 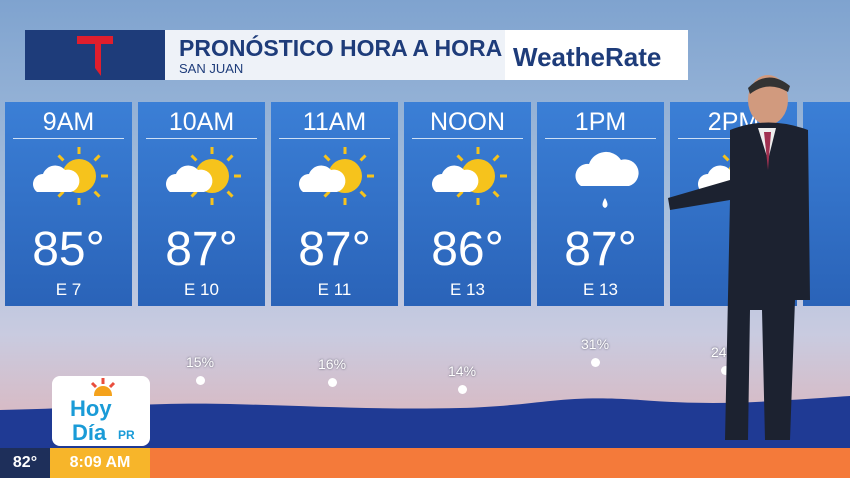 What do you see at coordinates (95, 55) in the screenshot?
I see `network-logo-box` at bounding box center [95, 55].